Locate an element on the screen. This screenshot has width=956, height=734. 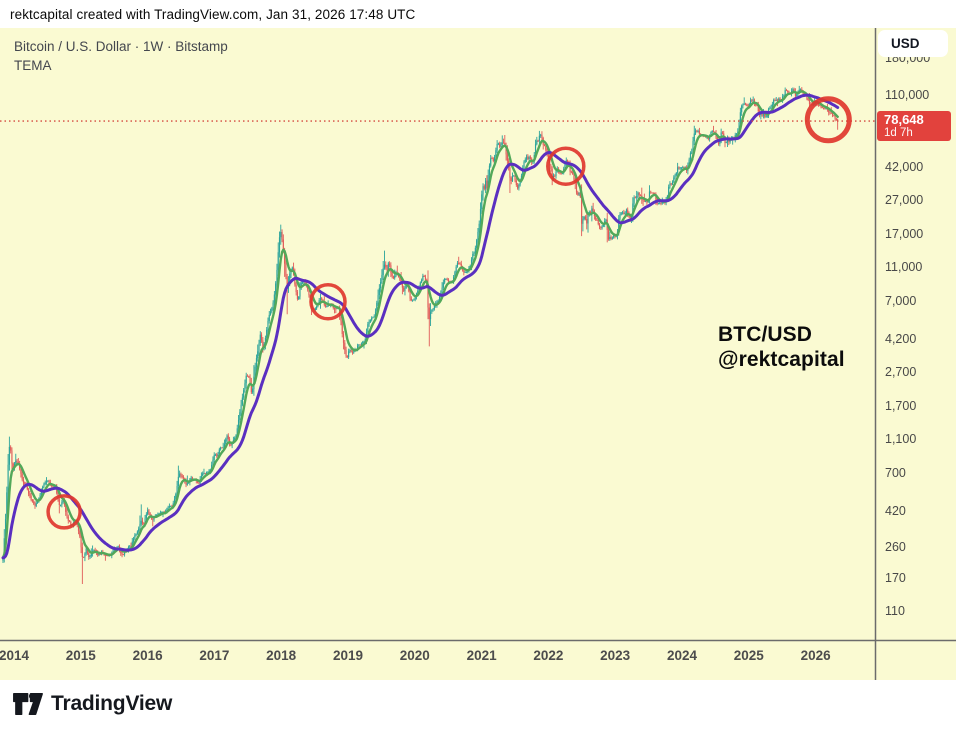
footer-bar: TradingView is located at coordinates (478, 707).